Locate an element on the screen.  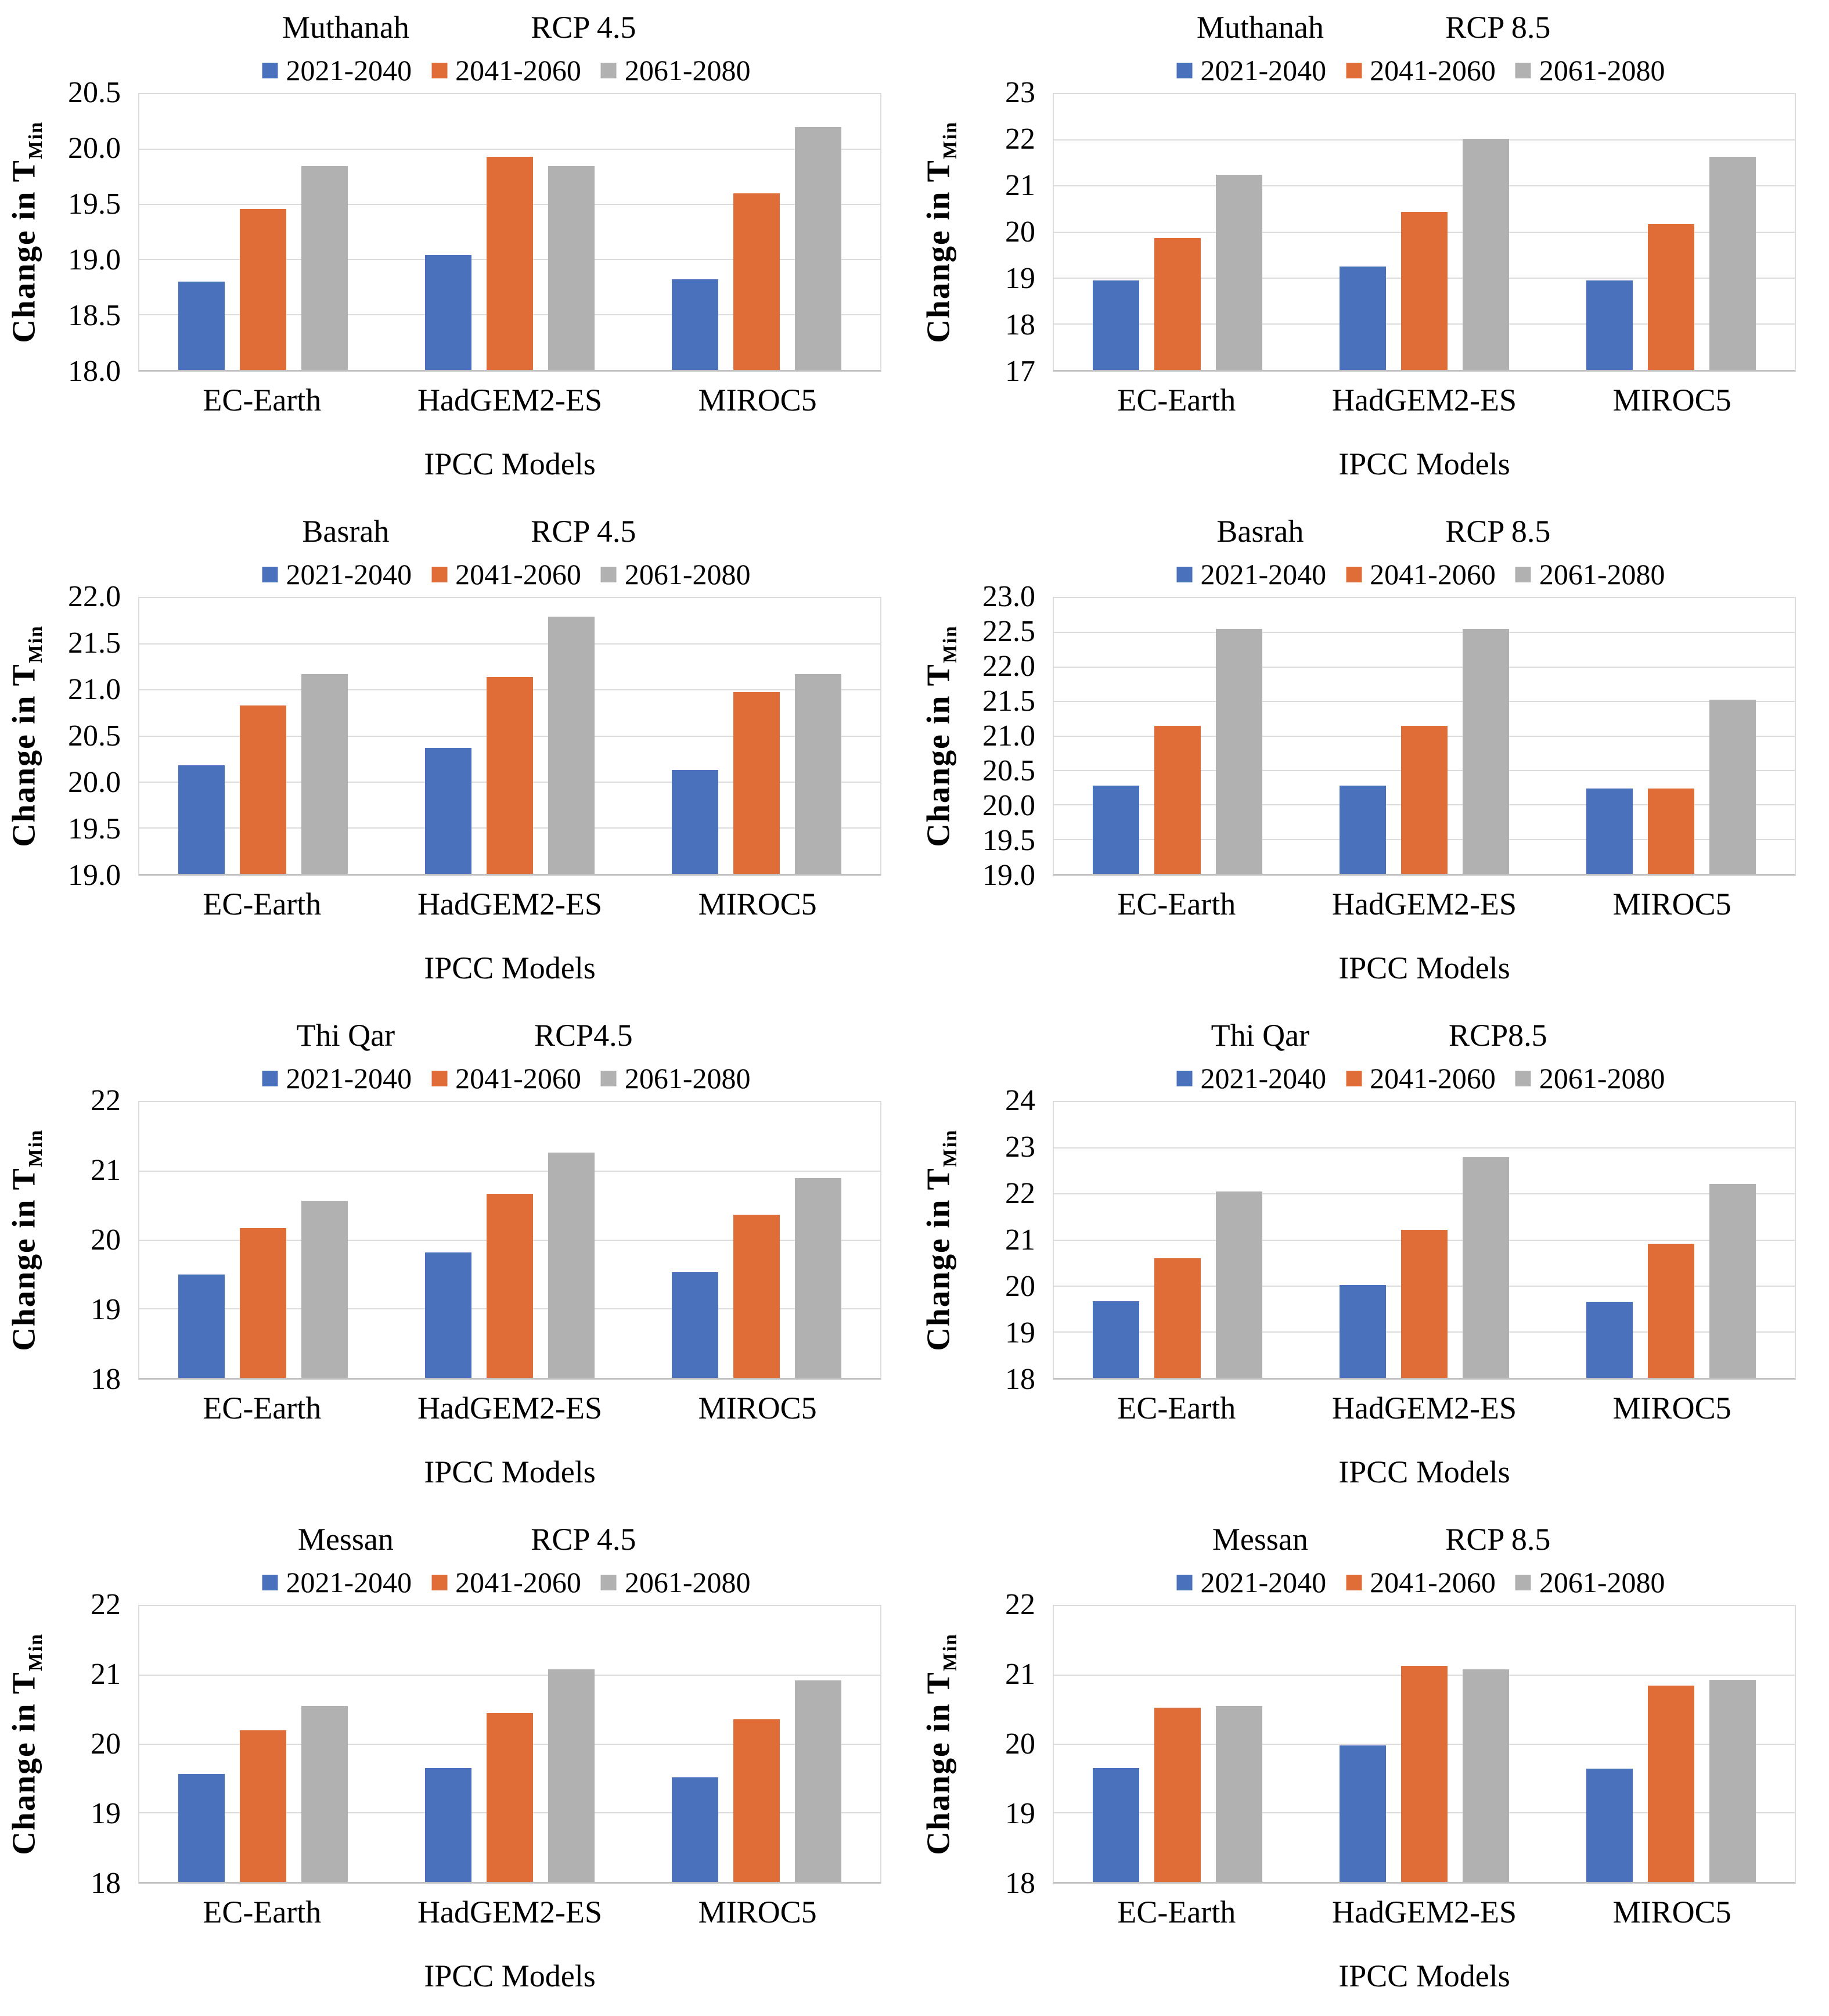
chart-title-site: Thi Qar is located at coordinates (345, 1036).